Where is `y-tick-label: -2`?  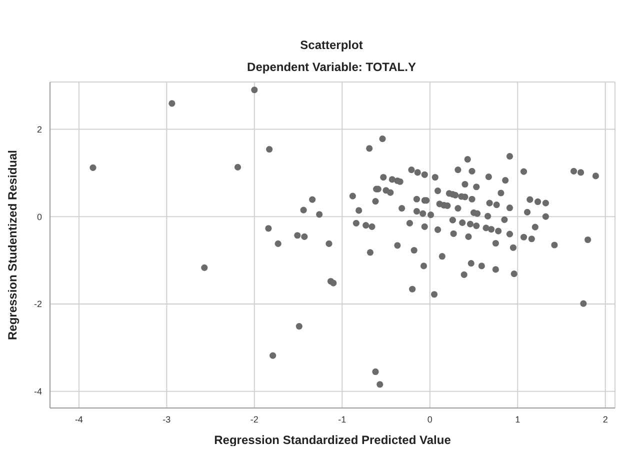 y-tick-label: -2 is located at coordinates (38, 304).